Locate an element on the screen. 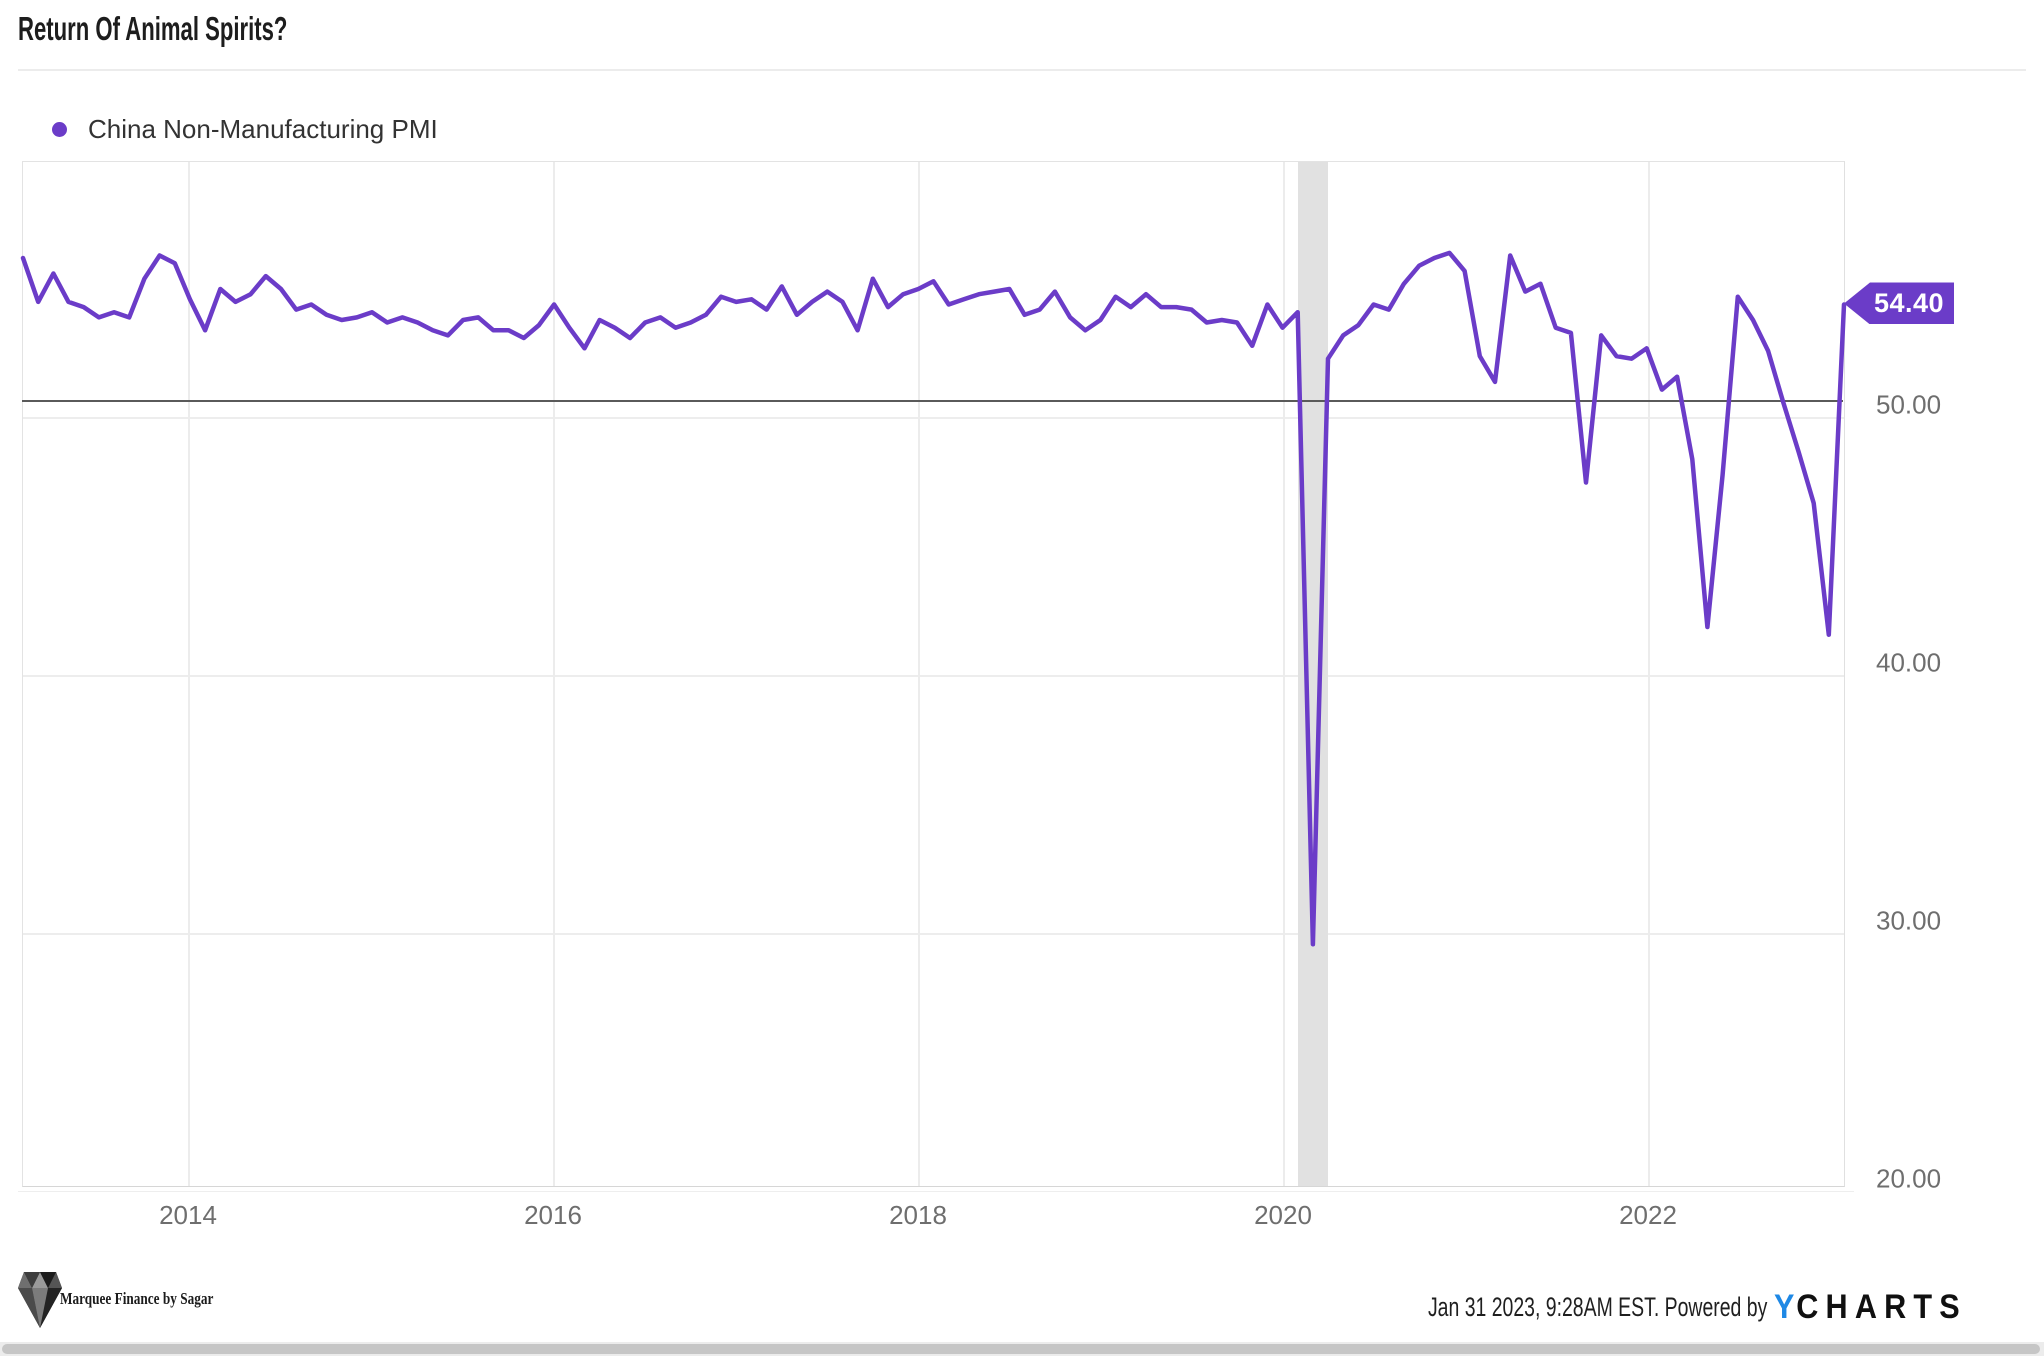 This screenshot has height=1356, width=2044. pmi-50-threshold-line is located at coordinates (932, 401).